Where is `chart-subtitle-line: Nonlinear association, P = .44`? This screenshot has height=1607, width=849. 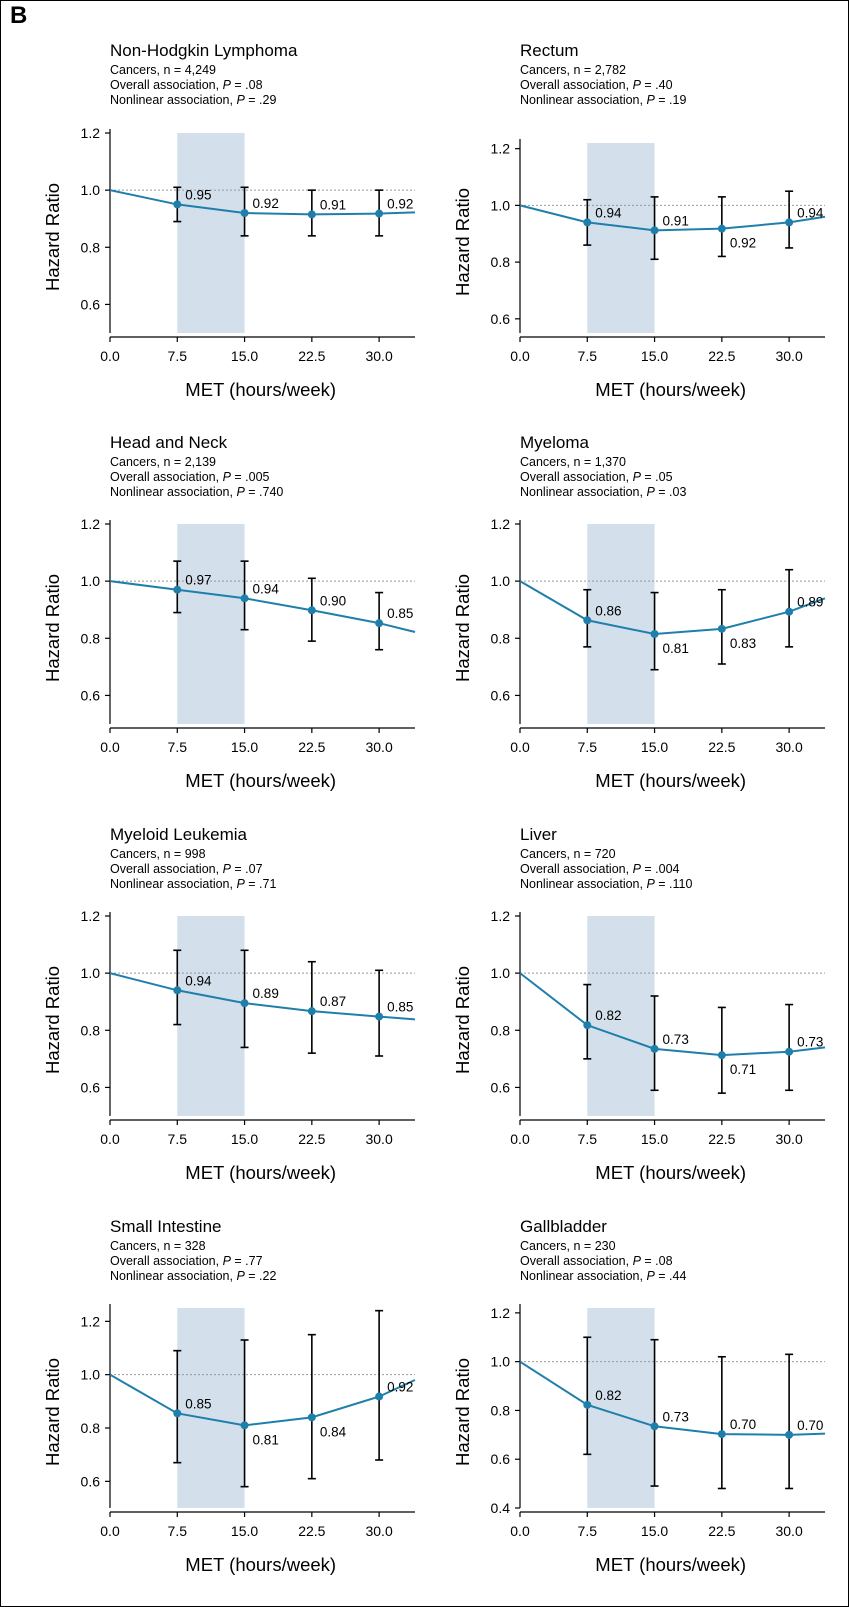 chart-subtitle-line: Nonlinear association, P = .44 is located at coordinates (603, 1276).